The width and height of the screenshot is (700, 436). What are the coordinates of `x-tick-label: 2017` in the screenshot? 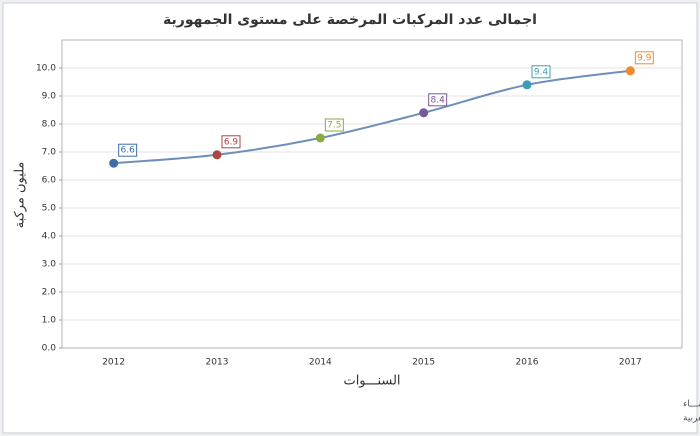 It's located at (630, 363).